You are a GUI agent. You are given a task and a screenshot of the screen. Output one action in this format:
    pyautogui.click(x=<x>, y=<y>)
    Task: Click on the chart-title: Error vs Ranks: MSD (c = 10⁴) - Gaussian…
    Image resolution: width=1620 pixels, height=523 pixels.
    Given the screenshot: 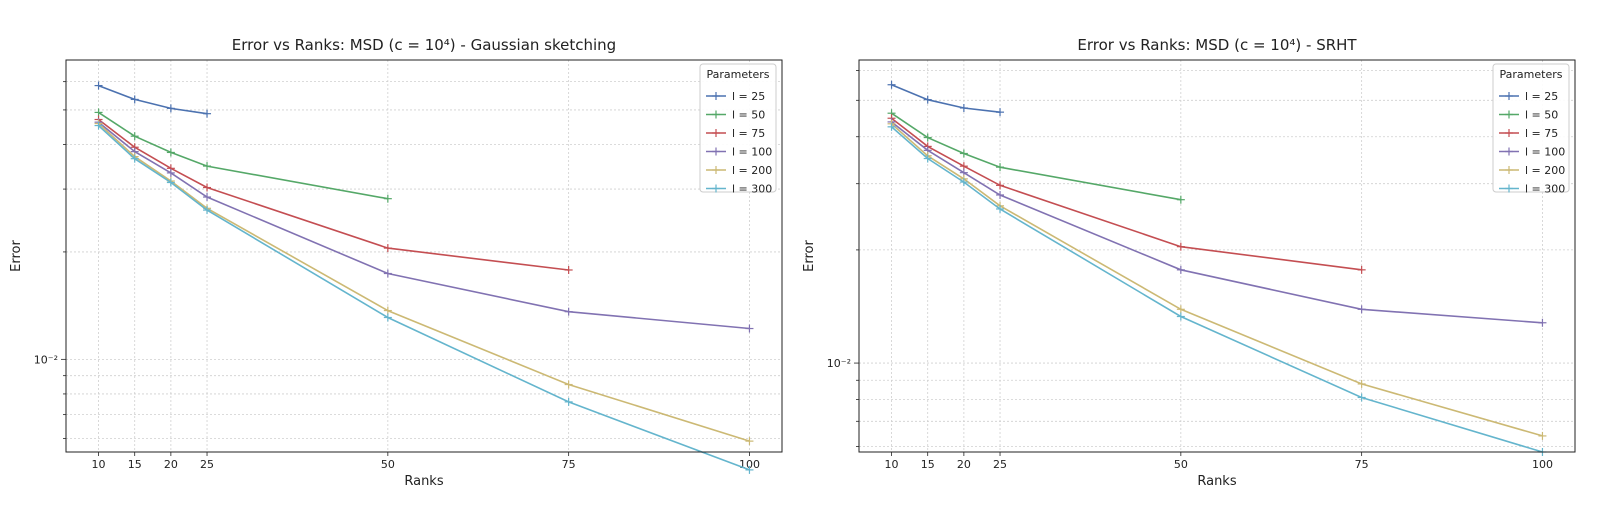 What is the action you would take?
    pyautogui.click(x=424, y=45)
    